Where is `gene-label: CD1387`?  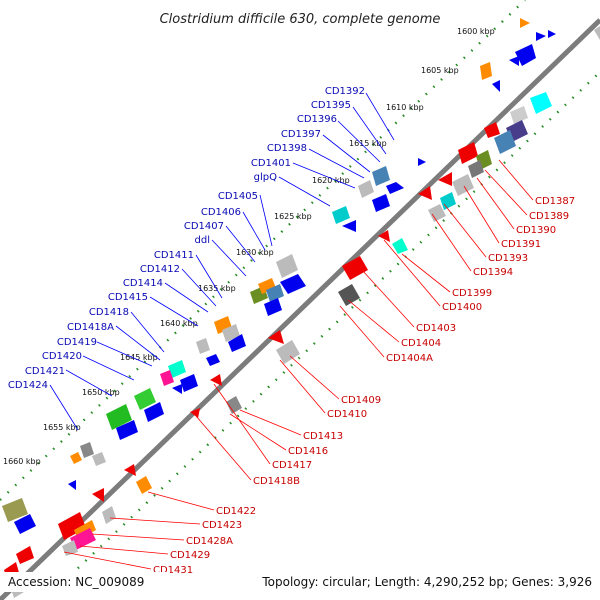
gene-label: CD1387 is located at coordinates (555, 201).